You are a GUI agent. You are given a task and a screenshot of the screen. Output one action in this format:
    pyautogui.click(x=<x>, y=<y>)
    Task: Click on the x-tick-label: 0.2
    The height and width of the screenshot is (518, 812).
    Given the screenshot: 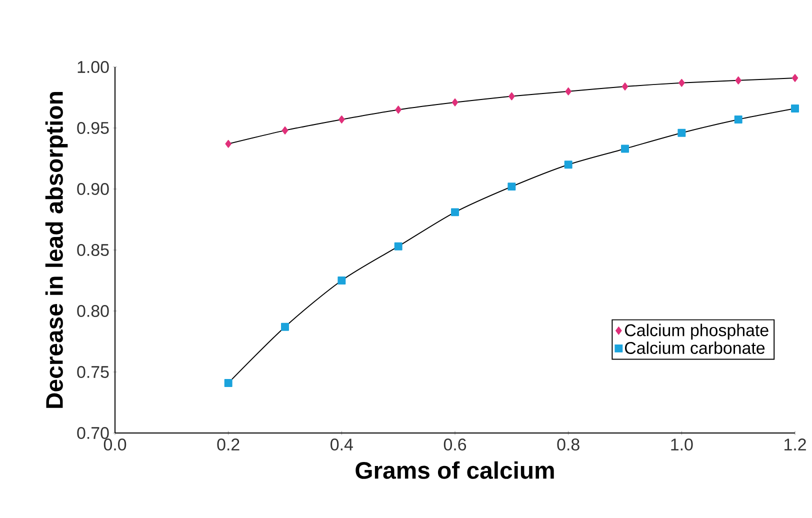 What is the action you would take?
    pyautogui.click(x=228, y=444)
    